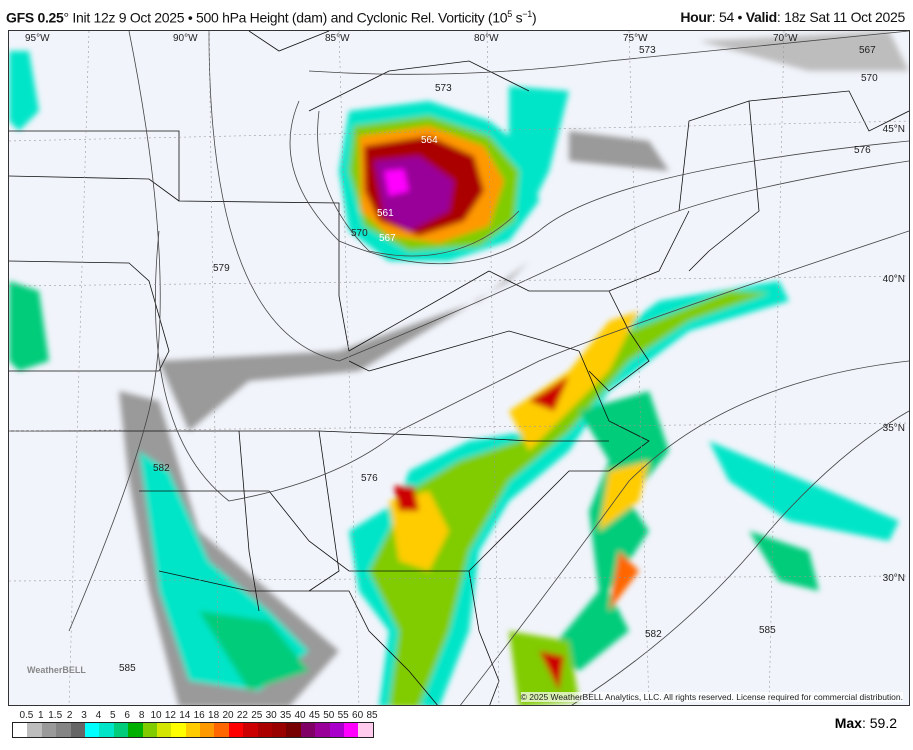  I want to click on degree: °, so click(66, 17).